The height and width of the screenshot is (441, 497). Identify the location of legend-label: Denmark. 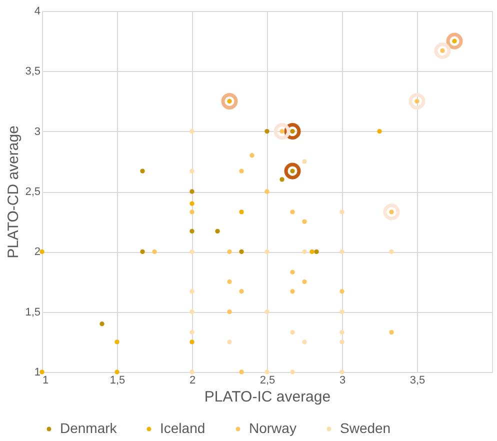
(89, 428).